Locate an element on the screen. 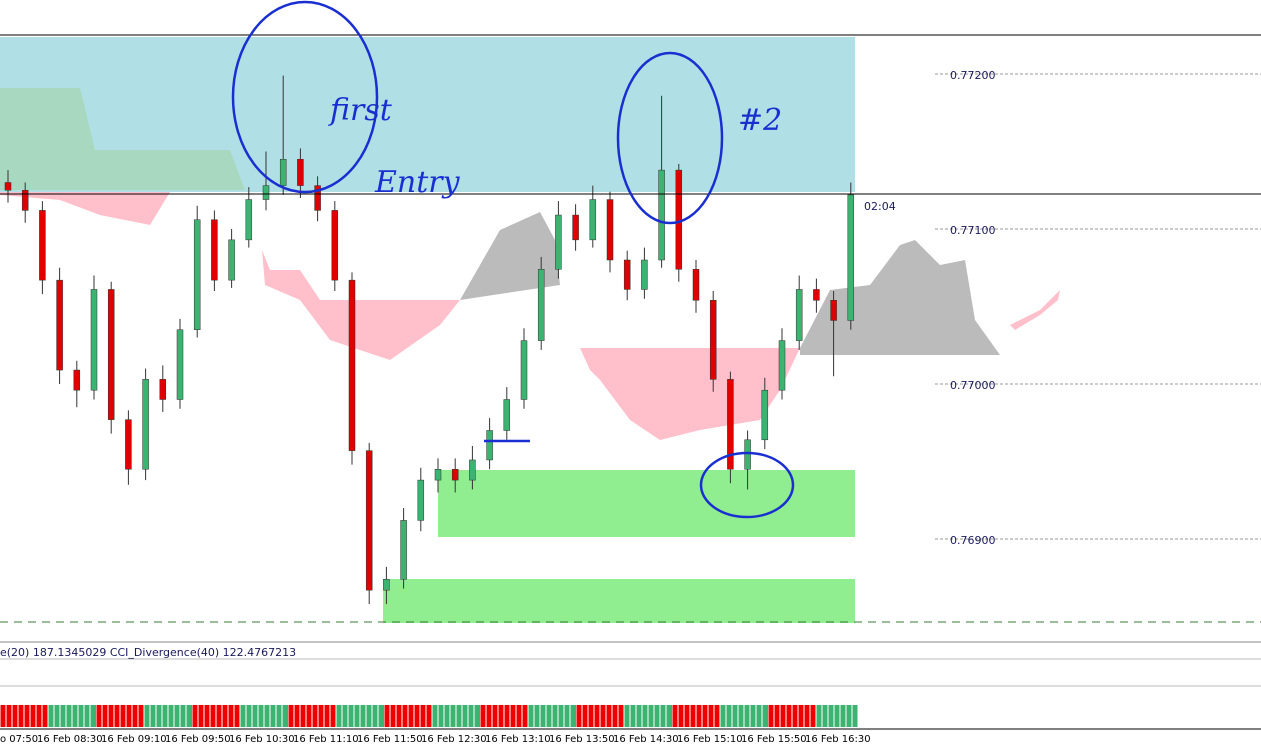  annotation: #2 is located at coordinates (760, 120).